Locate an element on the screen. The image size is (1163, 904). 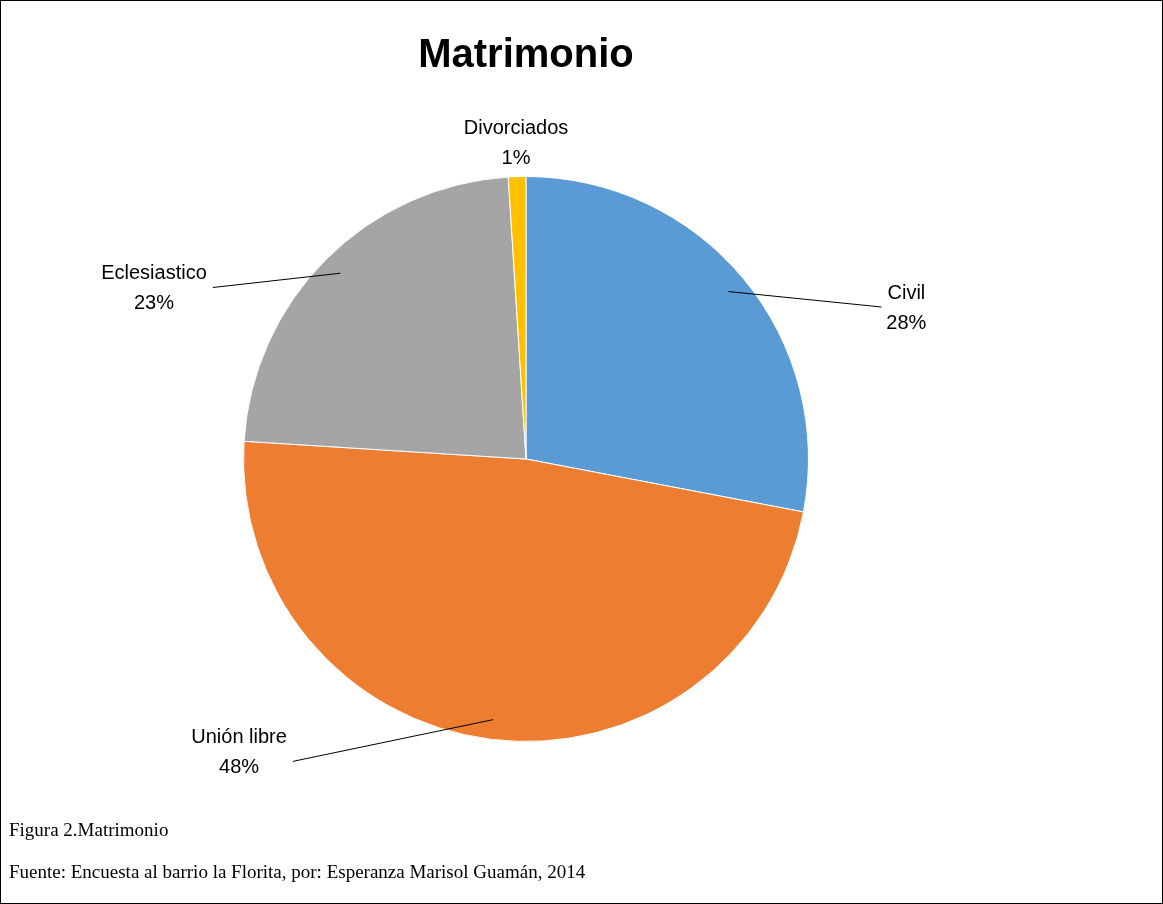
data-label: 28% is located at coordinates (906, 321).